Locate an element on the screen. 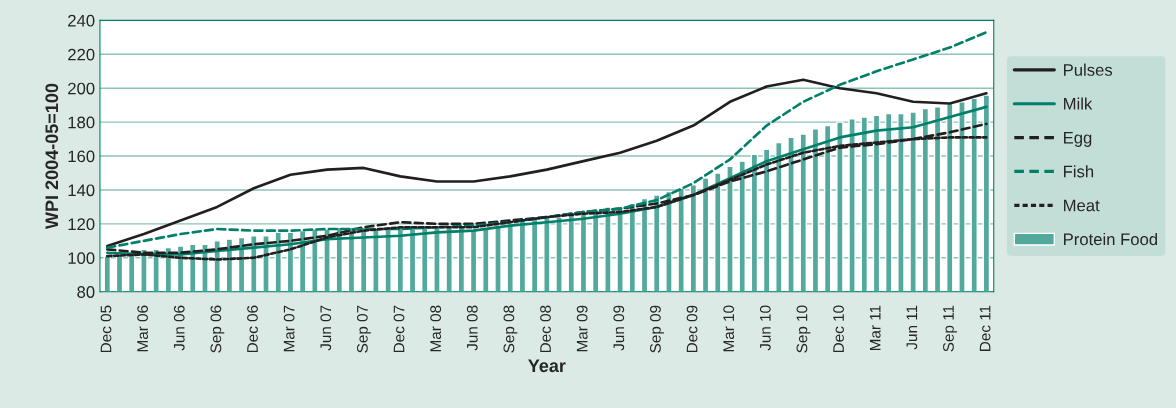 The height and width of the screenshot is (408, 1176). x-tick-label: Jun 10 is located at coordinates (765, 328).